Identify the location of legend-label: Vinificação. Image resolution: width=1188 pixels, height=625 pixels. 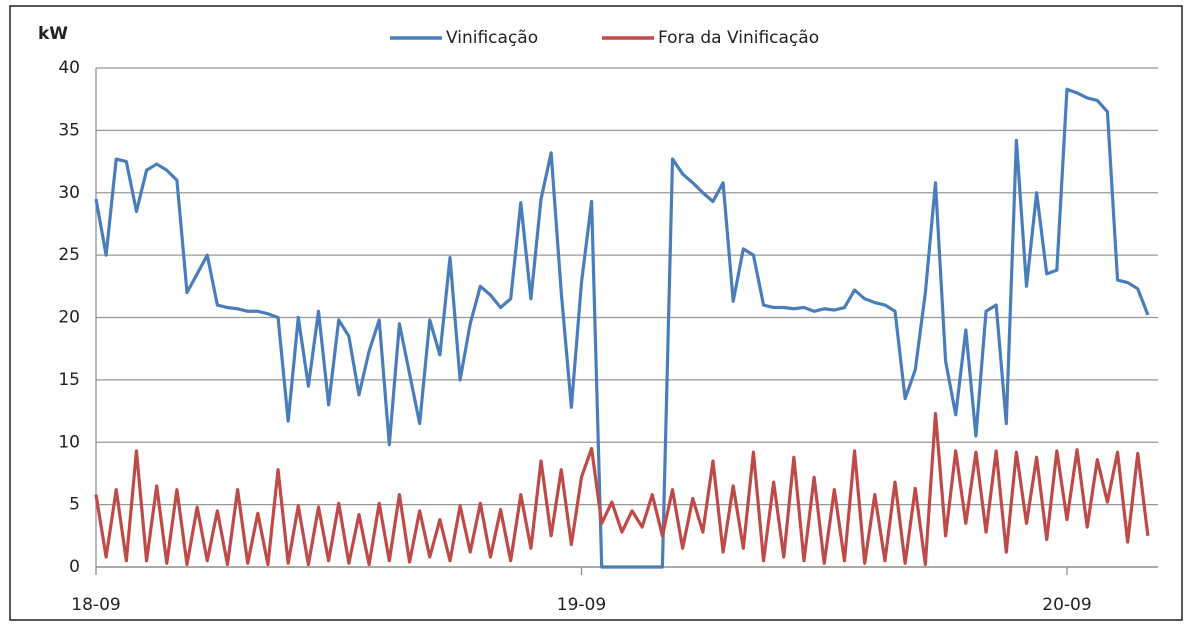
(492, 38).